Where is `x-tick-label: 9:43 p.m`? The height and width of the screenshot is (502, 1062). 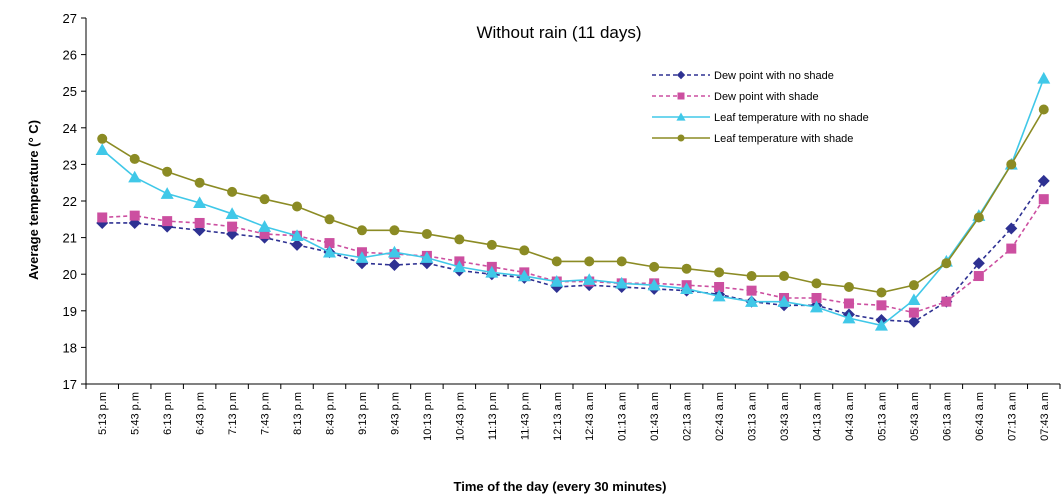 x-tick-label: 9:43 p.m is located at coordinates (395, 413).